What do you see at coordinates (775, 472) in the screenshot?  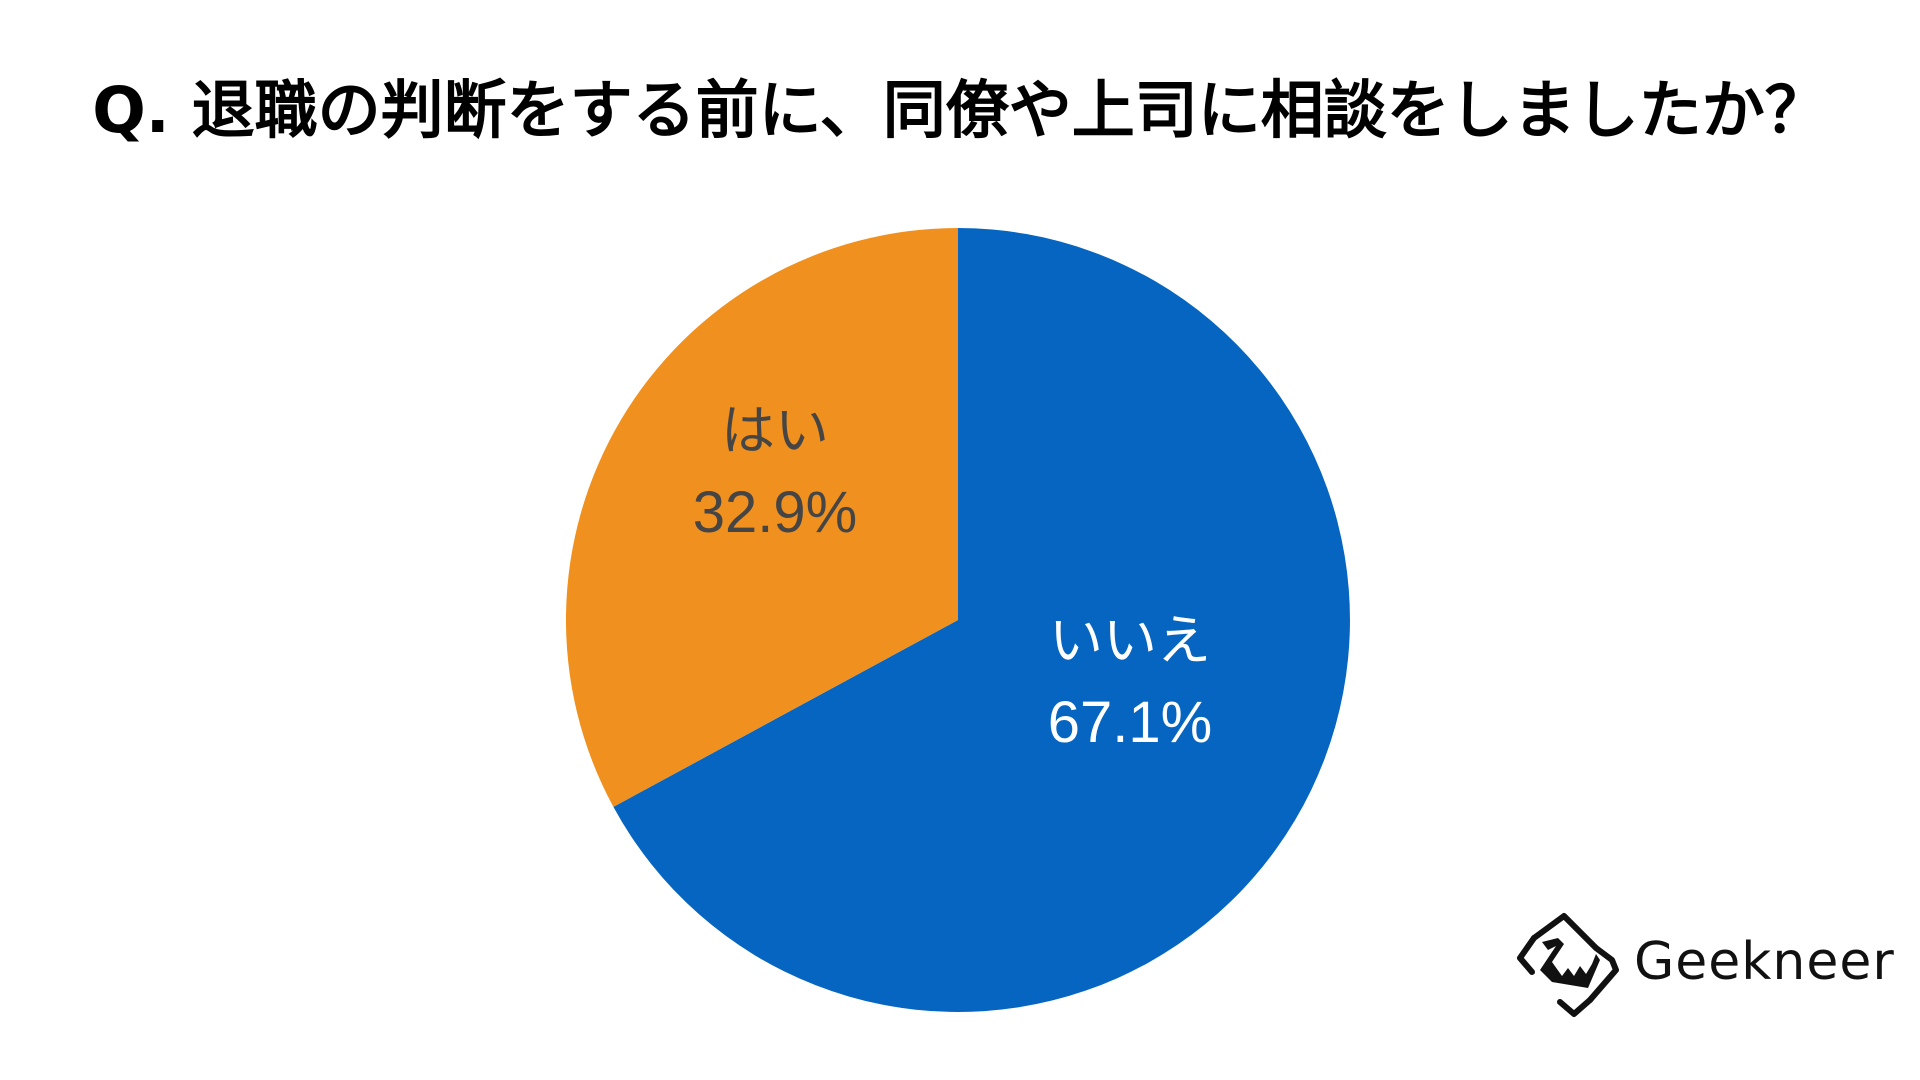 I see `slice-label-yes: はい 32.9%` at bounding box center [775, 472].